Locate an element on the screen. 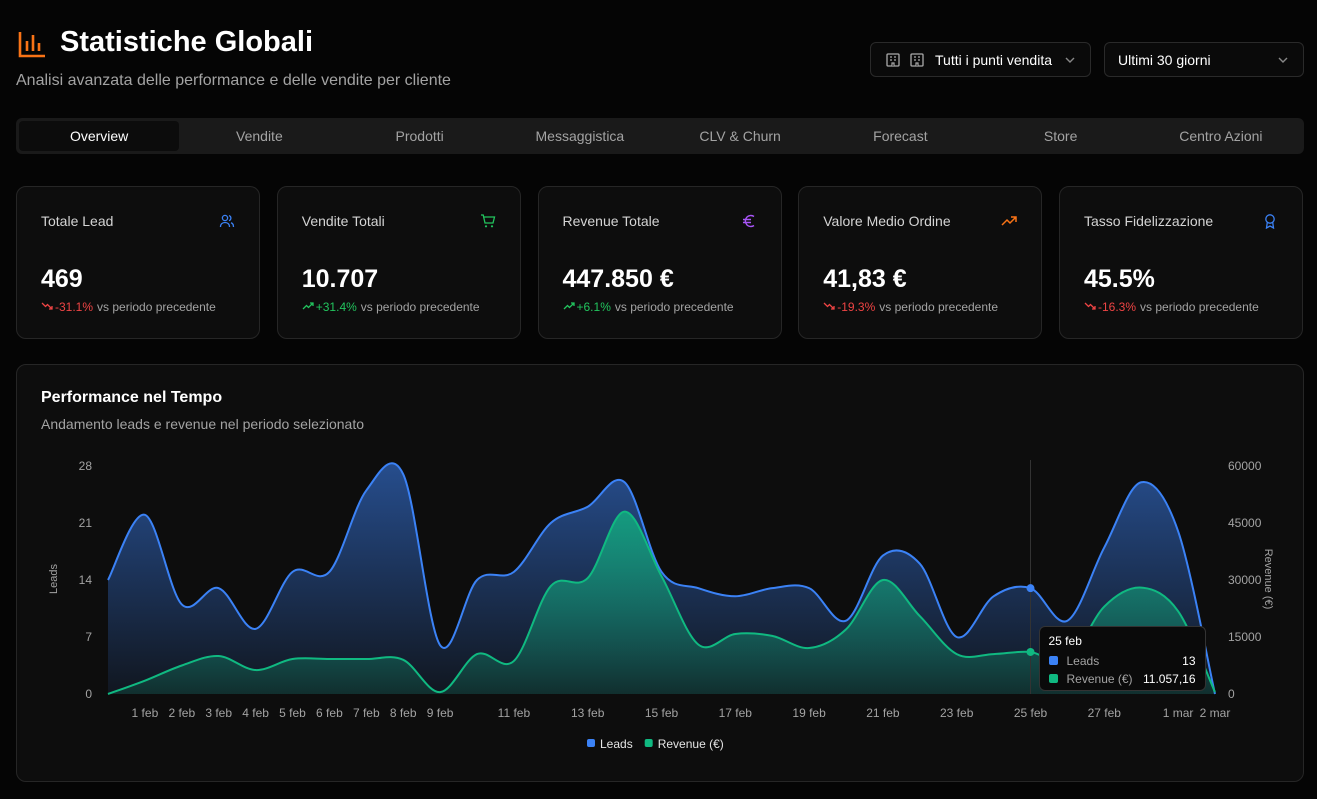 This screenshot has height=799, width=1317. kpi-label: Revenue Totale is located at coordinates (611, 221).